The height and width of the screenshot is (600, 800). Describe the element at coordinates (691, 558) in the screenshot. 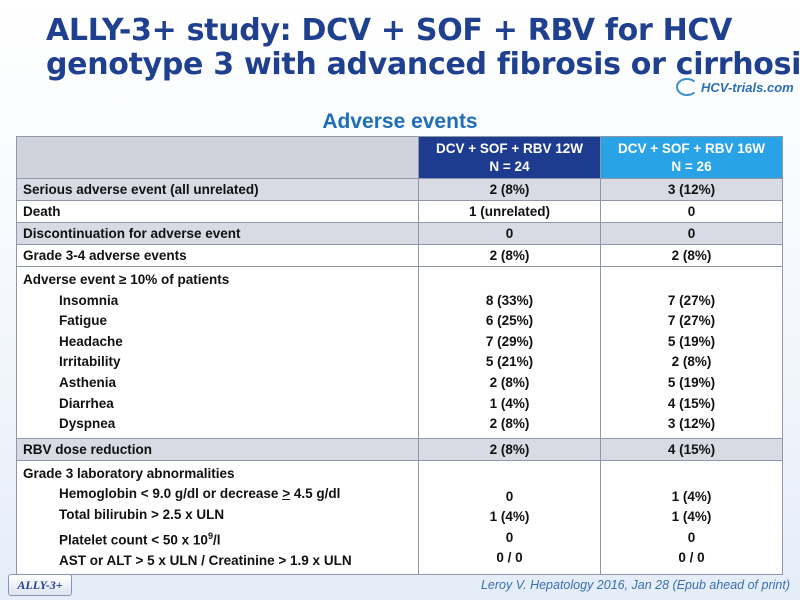

I see `arm-16w-value: 0 / 0` at that location.